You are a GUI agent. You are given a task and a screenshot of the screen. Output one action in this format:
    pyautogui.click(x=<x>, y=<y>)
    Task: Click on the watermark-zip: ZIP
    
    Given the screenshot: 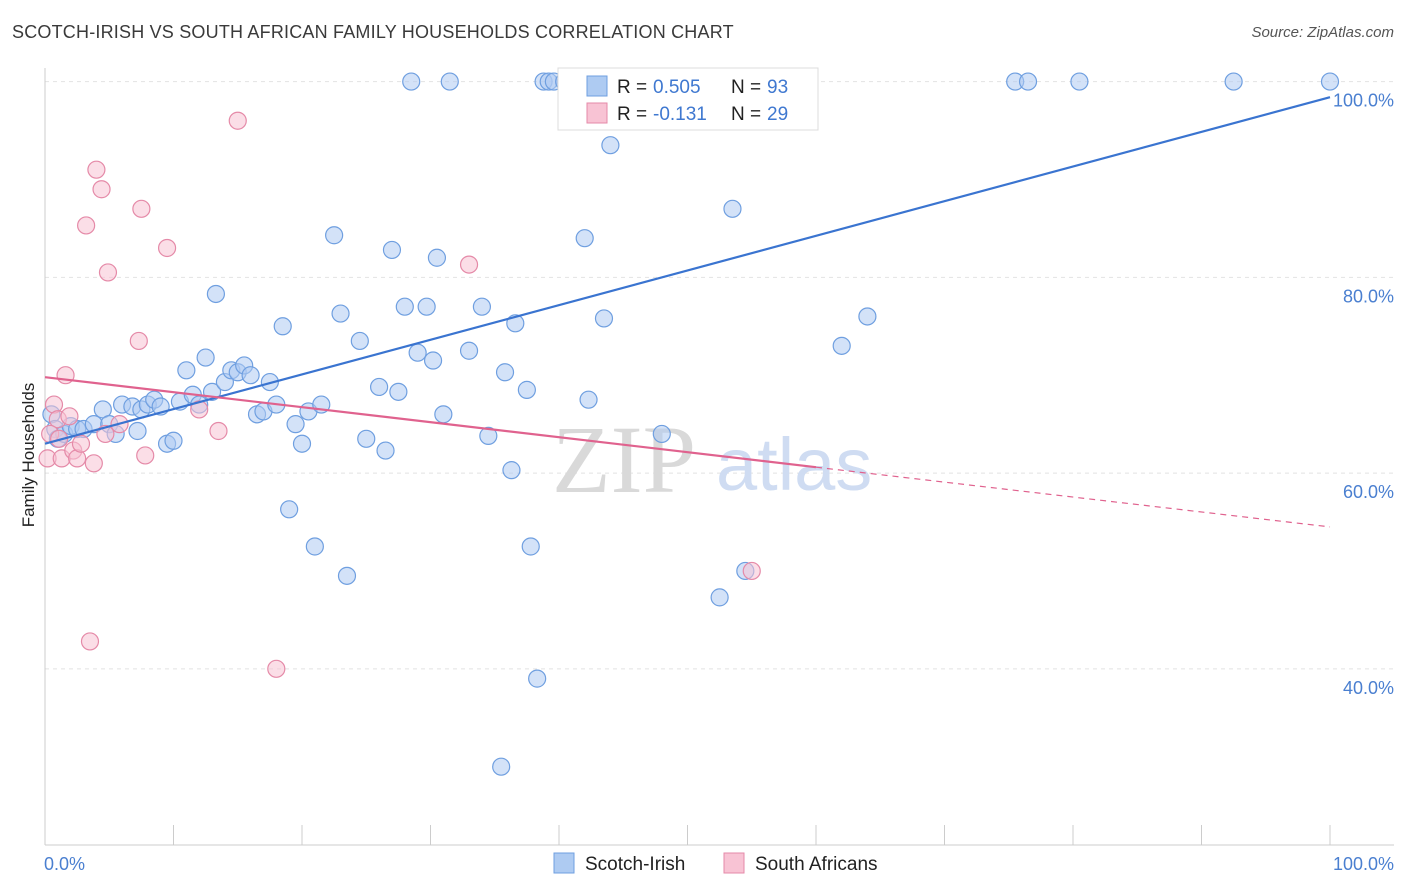 What is the action you would take?
    pyautogui.click(x=624, y=459)
    